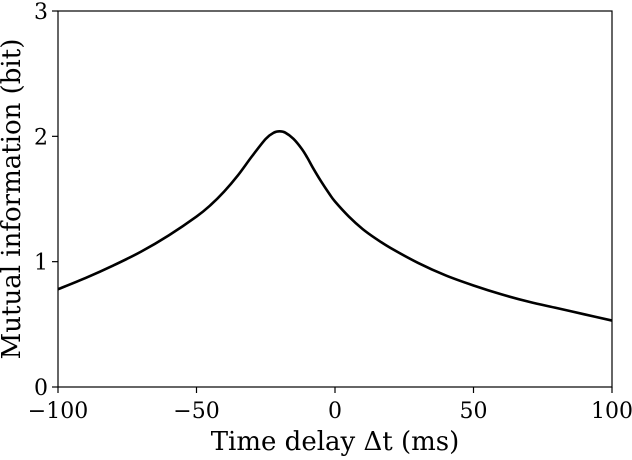 The width and height of the screenshot is (632, 460). What do you see at coordinates (41, 137) in the screenshot?
I see `y-tick-label: 2` at bounding box center [41, 137].